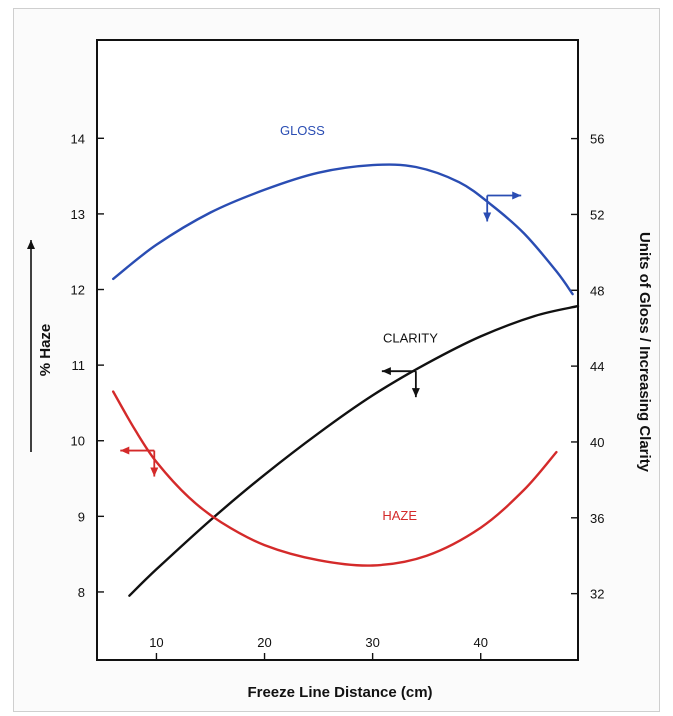  Describe the element at coordinates (81, 592) in the screenshot. I see `left-y-tick-label: 8` at that location.